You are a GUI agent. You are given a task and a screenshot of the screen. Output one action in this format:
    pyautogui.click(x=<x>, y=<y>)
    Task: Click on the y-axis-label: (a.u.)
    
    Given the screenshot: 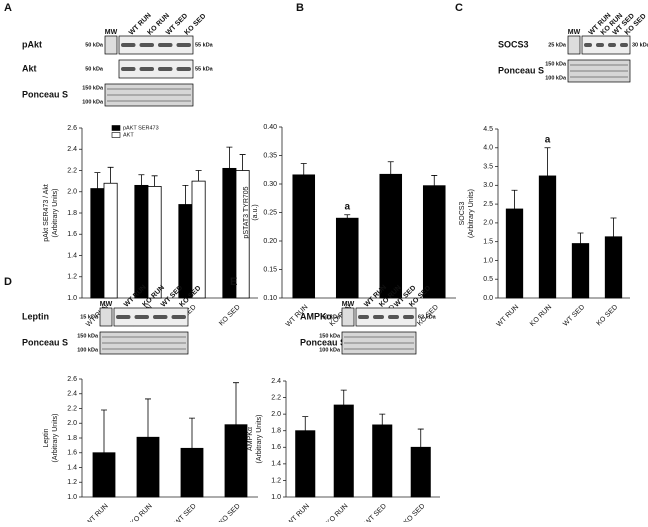 What is the action you would take?
    pyautogui.click(x=255, y=212)
    